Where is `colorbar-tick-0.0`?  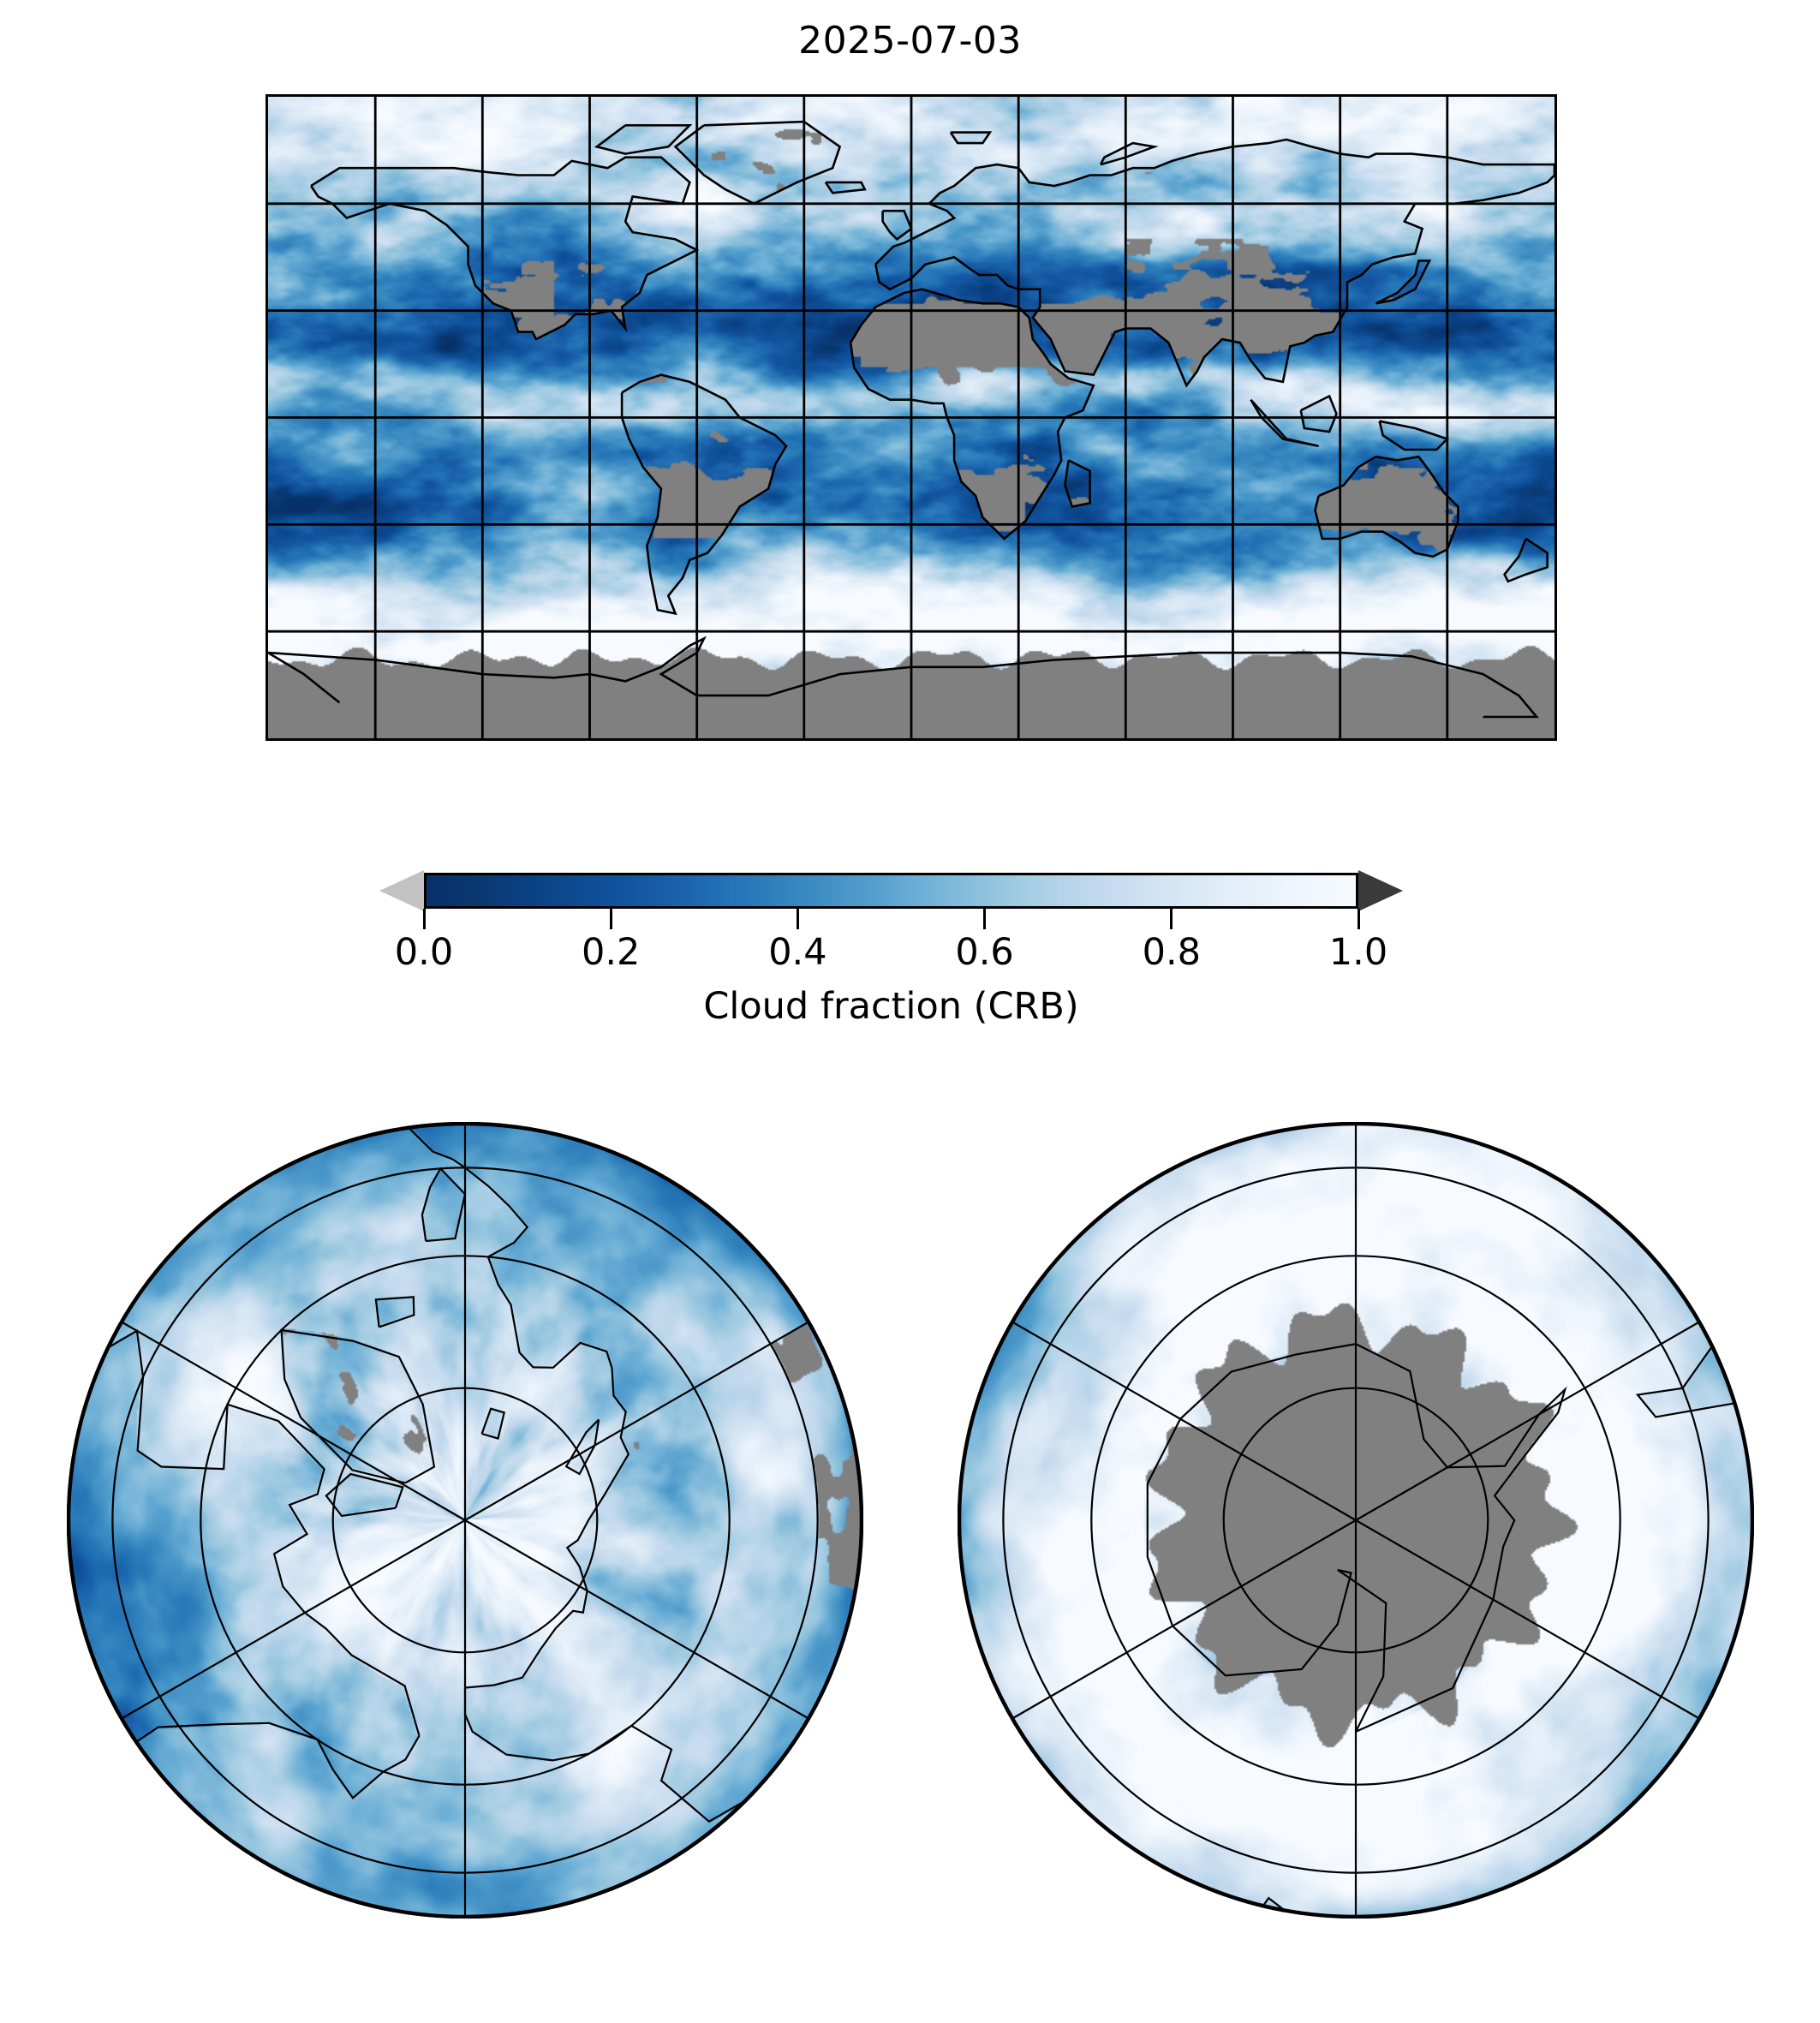 colorbar-tick-0.0 is located at coordinates (424, 919).